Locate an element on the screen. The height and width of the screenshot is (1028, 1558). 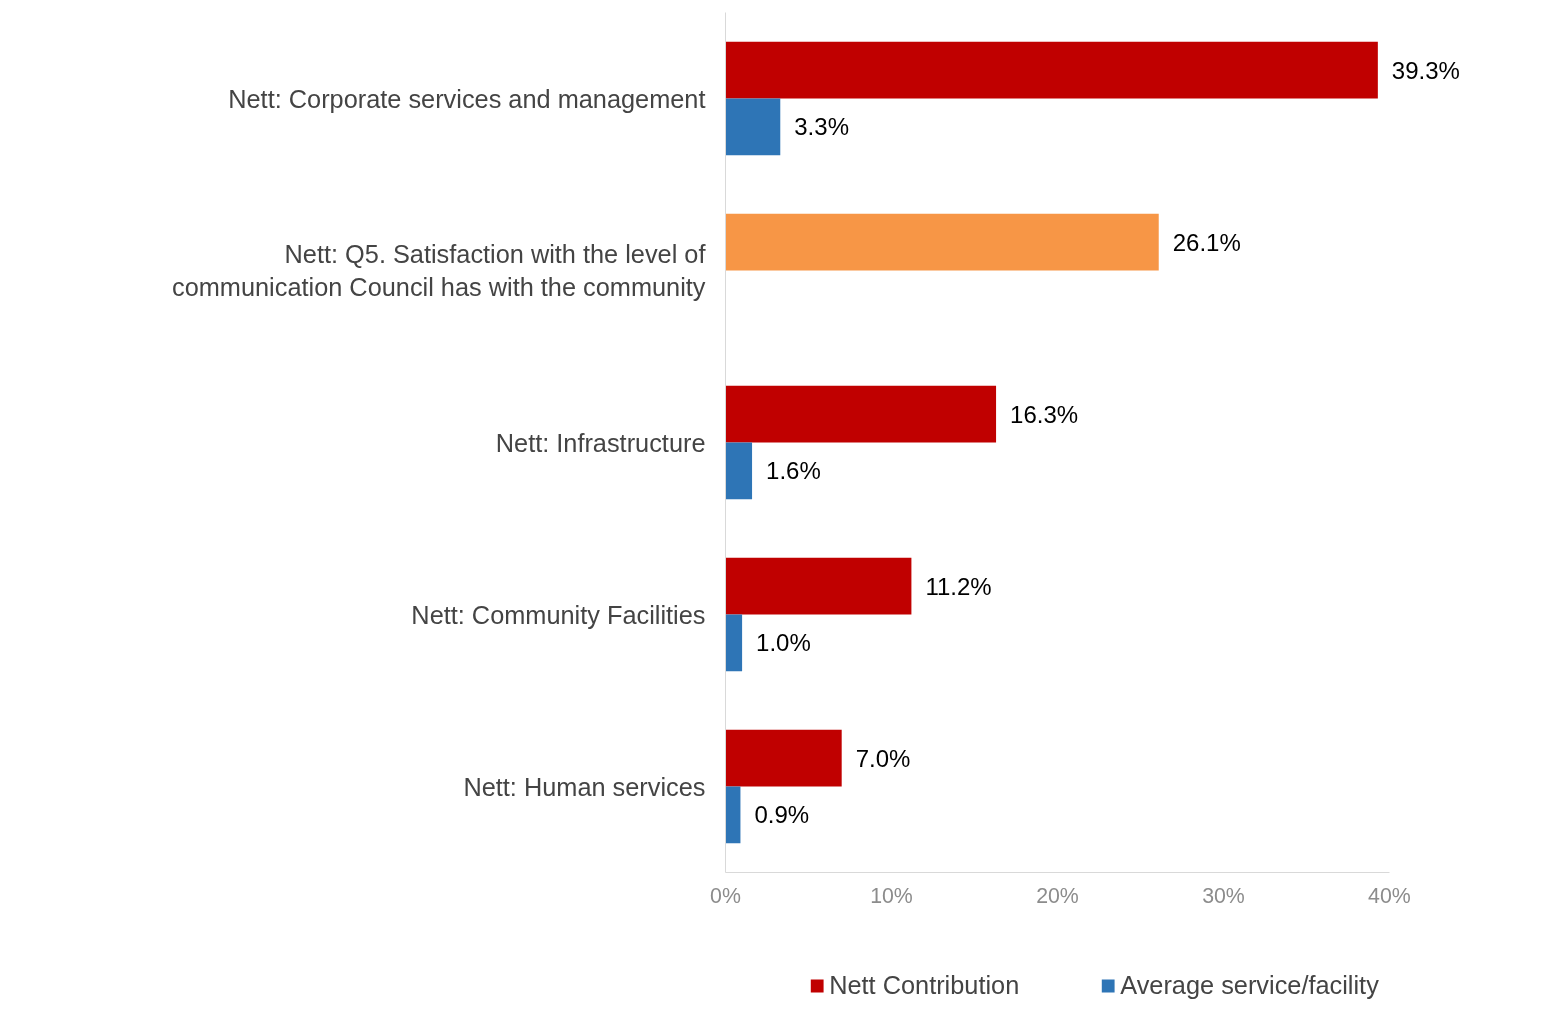
x-tick-label: 40% is located at coordinates (1389, 895).